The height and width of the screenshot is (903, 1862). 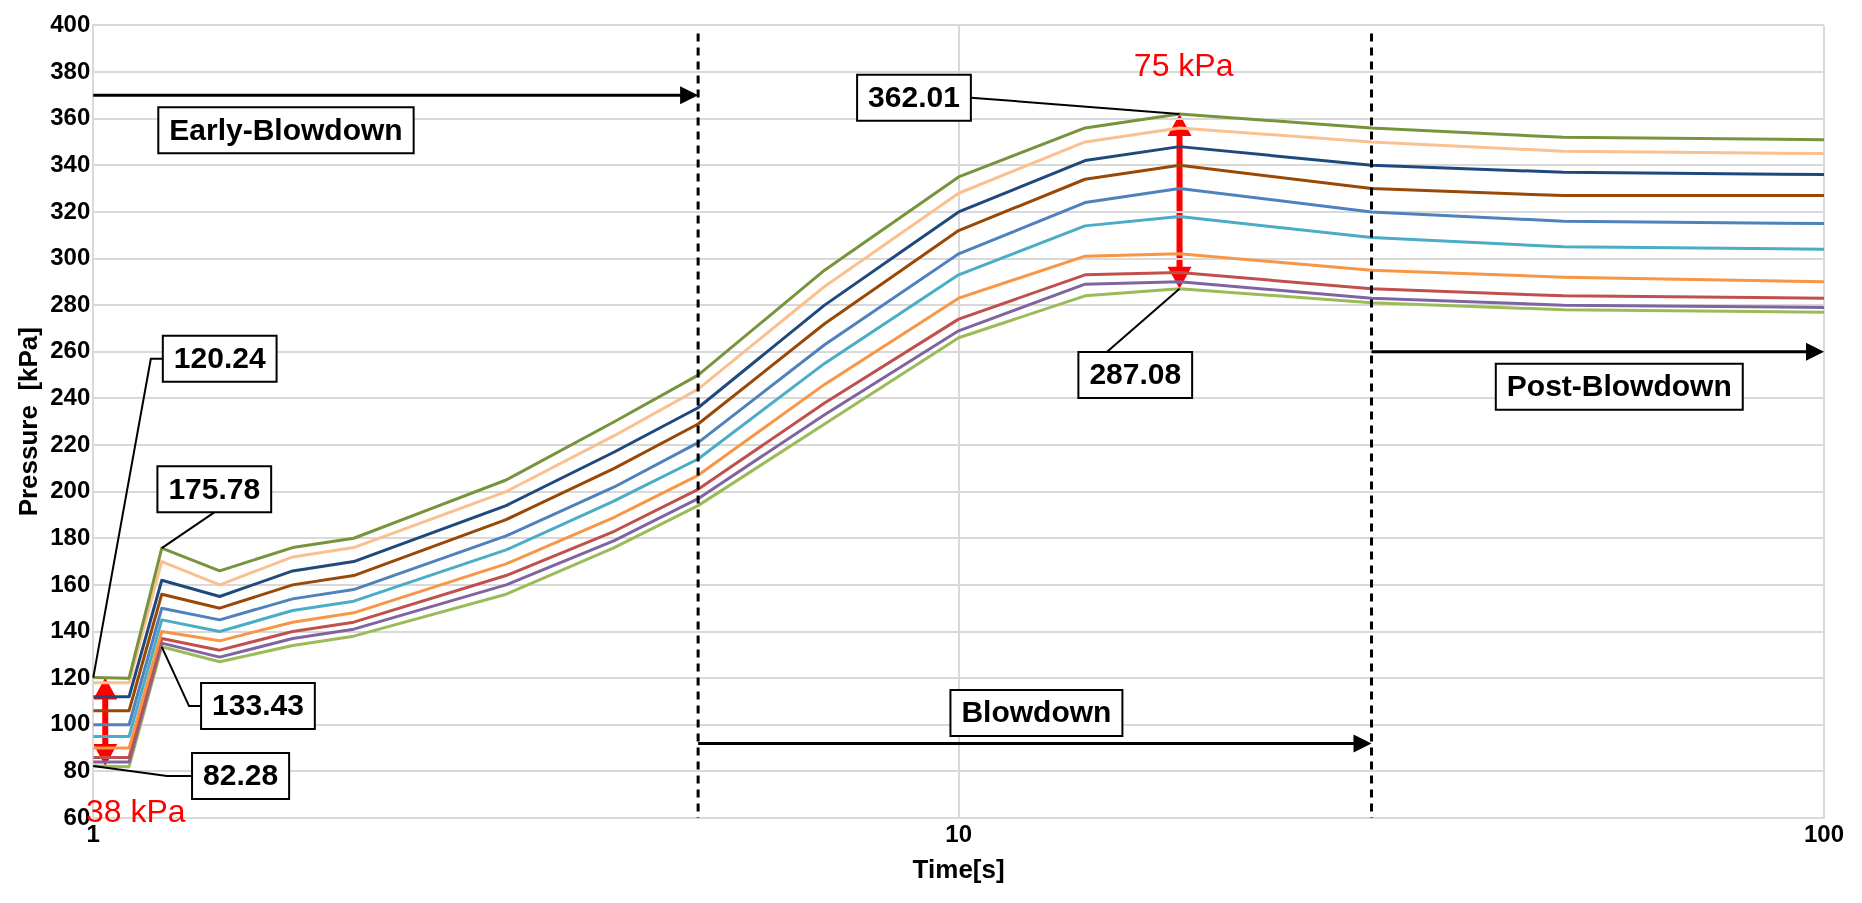 I want to click on x-axis-title: Time[s], so click(x=958, y=868).